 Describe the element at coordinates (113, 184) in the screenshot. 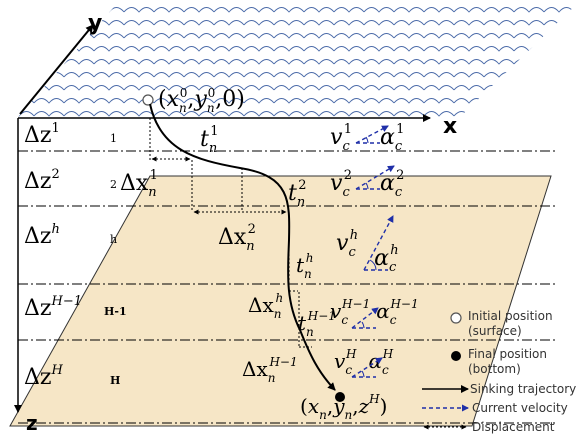

I see `layer-index-2: 2` at that location.